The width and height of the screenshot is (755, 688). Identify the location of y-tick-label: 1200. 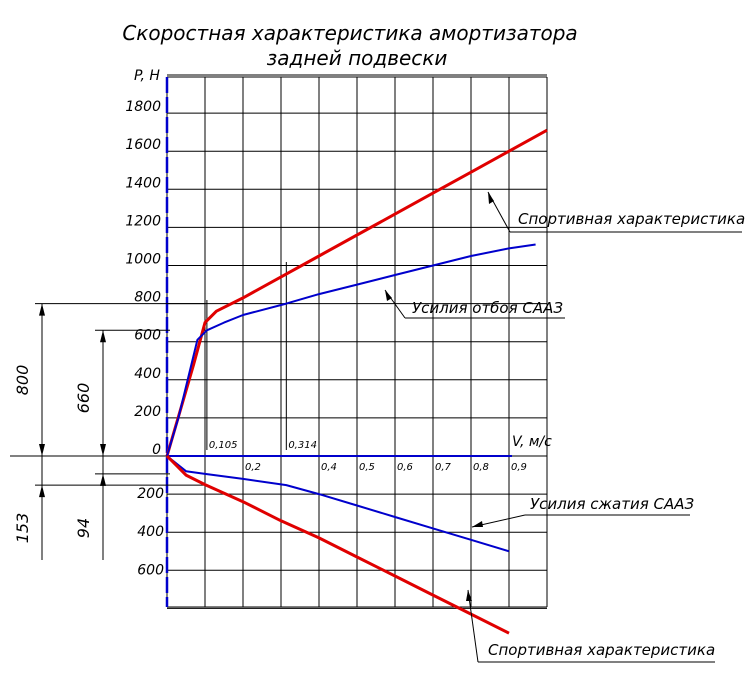
(143, 221).